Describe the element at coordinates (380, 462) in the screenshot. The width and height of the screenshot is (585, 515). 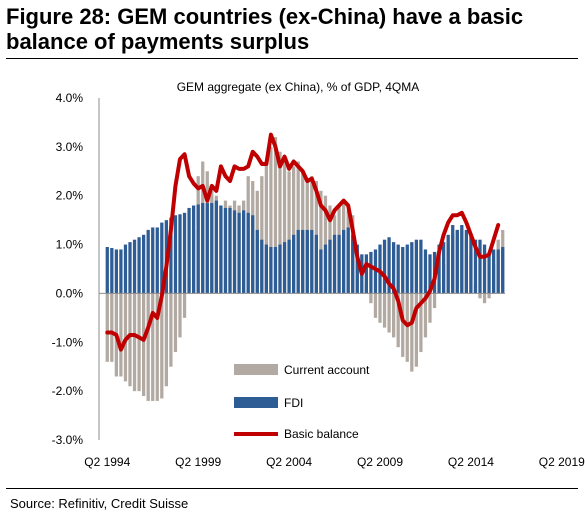
I see `x-tick-label: Q2 2009` at that location.